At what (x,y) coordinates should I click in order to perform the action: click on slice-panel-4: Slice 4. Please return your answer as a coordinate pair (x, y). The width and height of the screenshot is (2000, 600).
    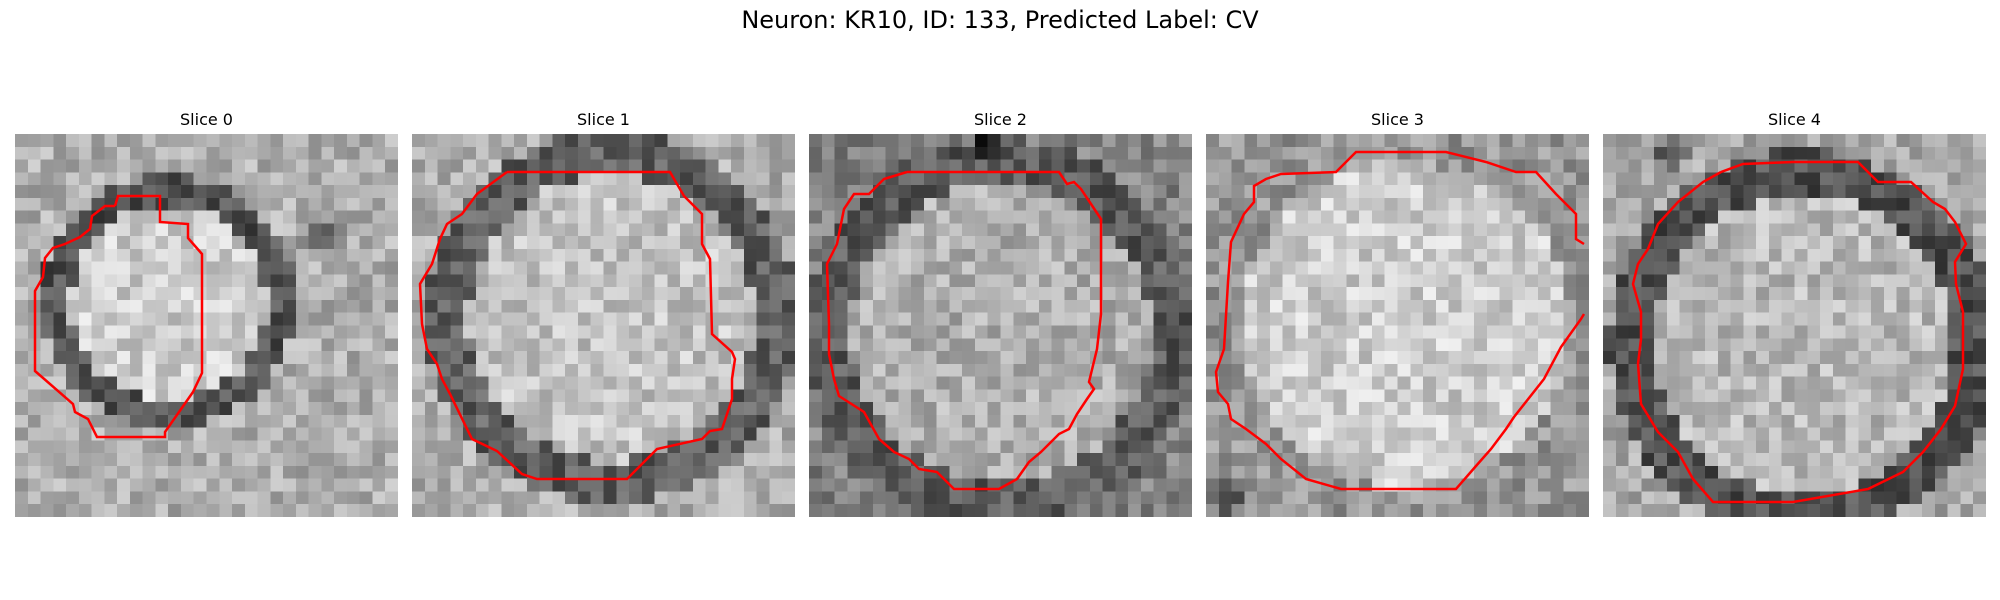
    Looking at the image, I should click on (1794, 312).